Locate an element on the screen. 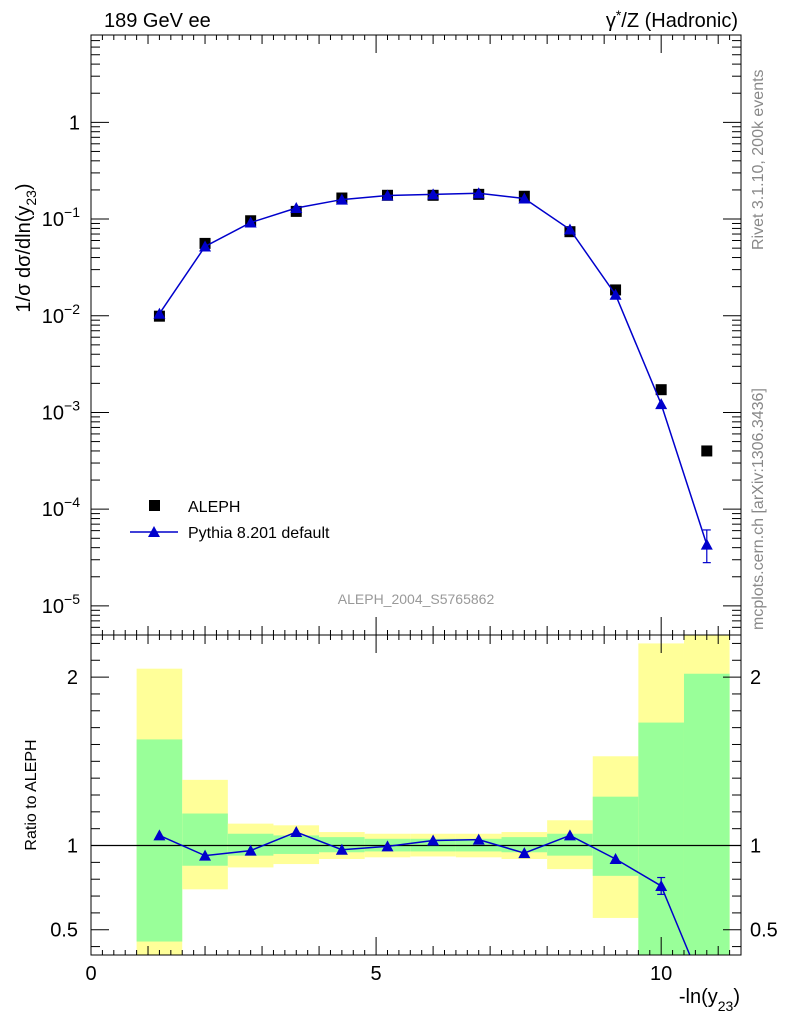  x-tick-label: 0 is located at coordinates (90, 974).